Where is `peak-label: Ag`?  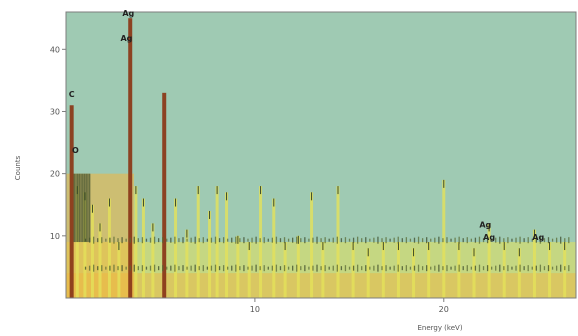
peak-label: Ag is located at coordinates (126, 38).